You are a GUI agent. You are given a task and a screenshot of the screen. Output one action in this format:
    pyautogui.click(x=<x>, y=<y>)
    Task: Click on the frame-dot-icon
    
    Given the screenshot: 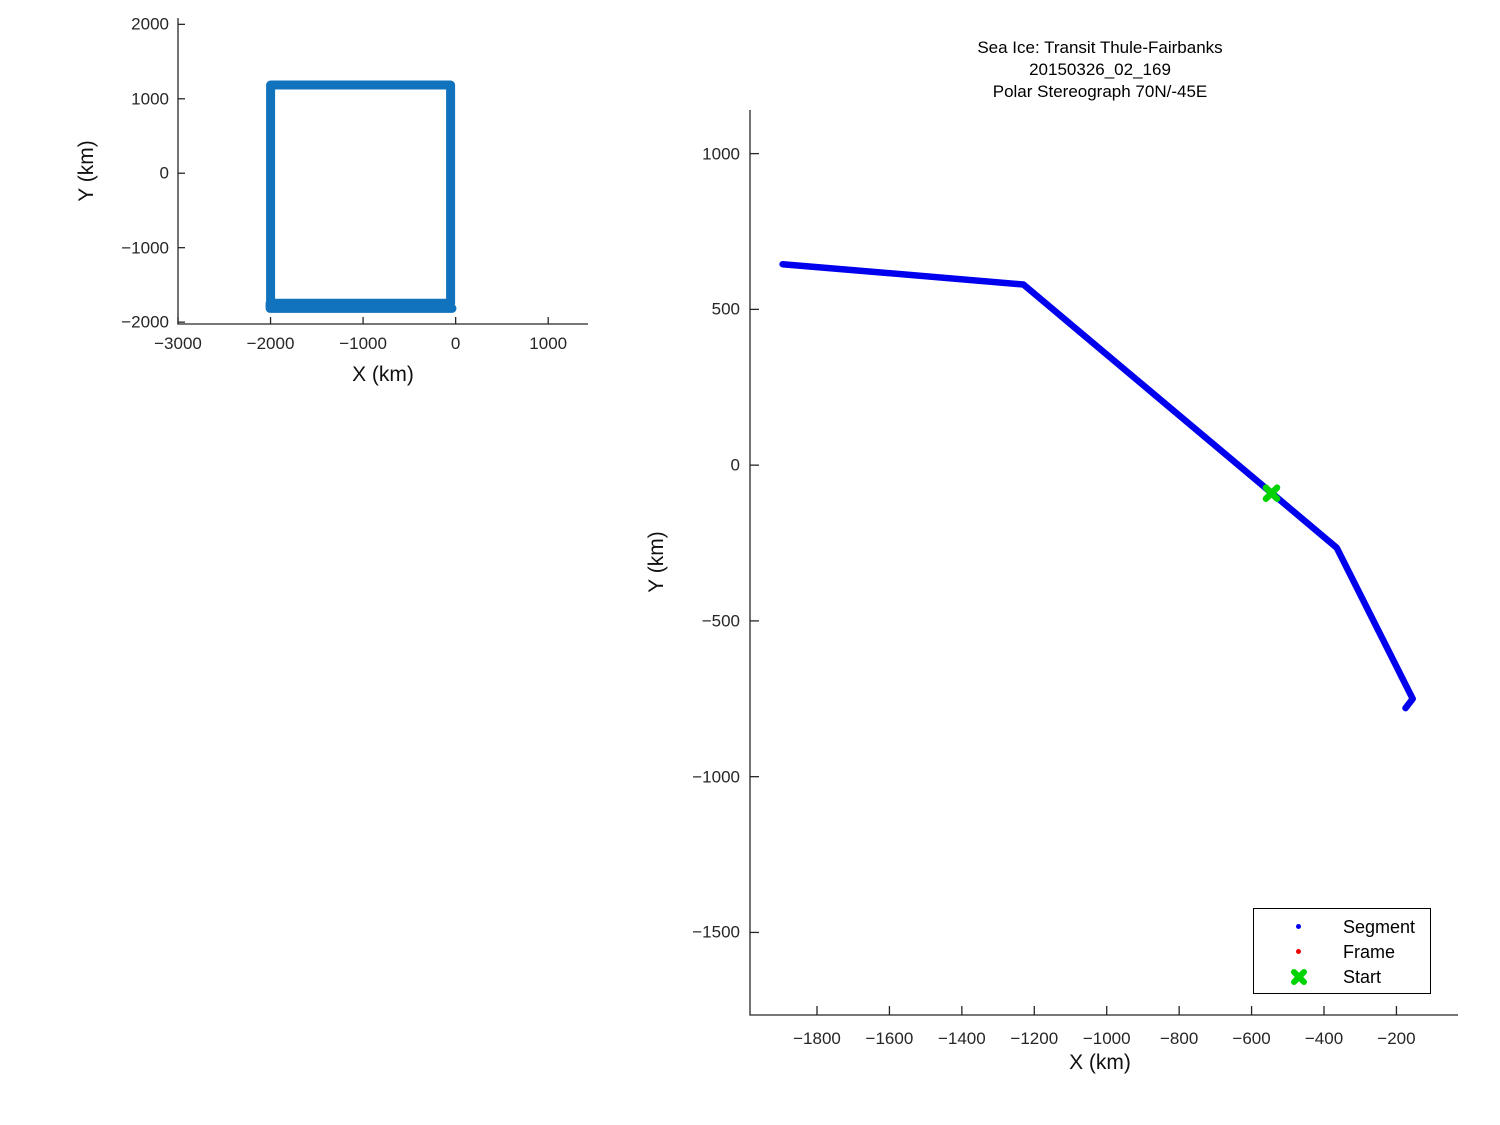 What is the action you would take?
    pyautogui.click(x=1298, y=951)
    